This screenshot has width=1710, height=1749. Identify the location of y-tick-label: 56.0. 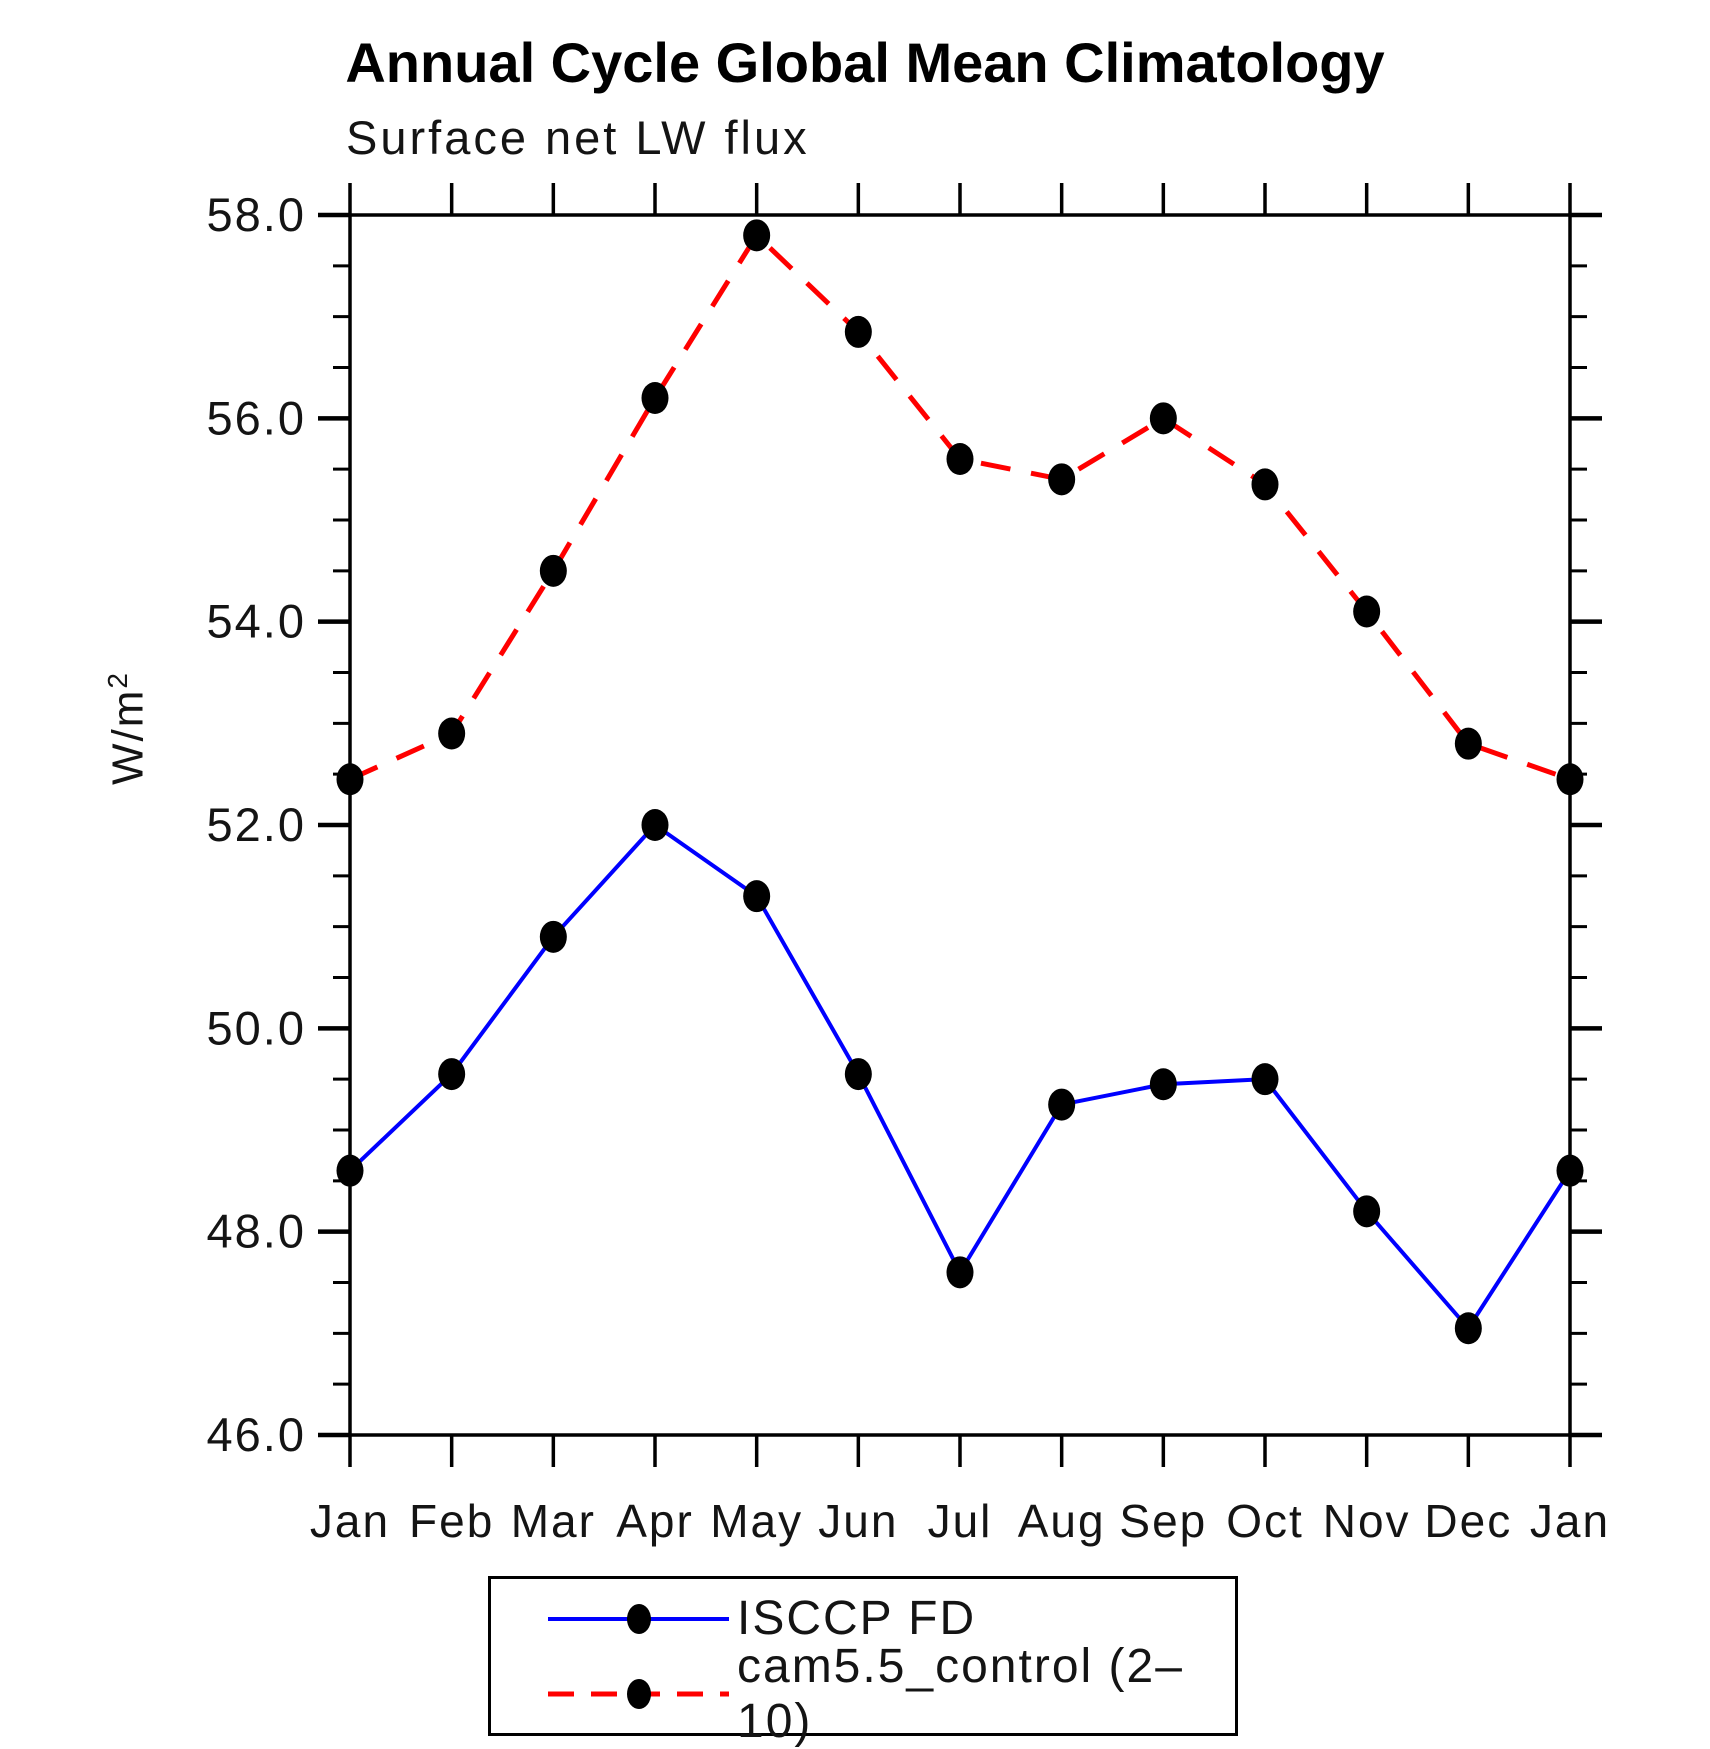
(256, 417).